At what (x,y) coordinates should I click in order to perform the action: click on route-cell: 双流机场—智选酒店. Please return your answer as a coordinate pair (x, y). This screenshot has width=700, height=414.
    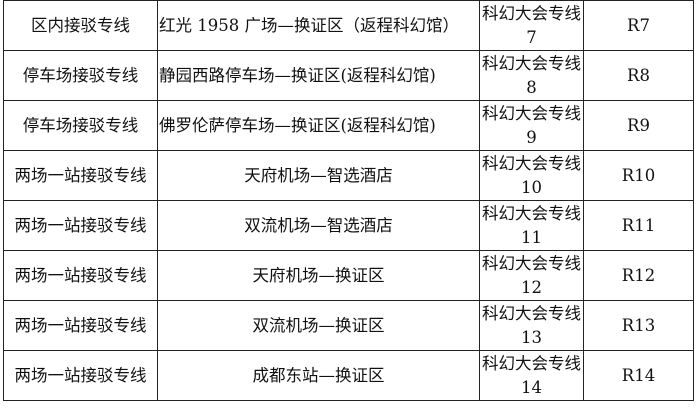
    Looking at the image, I should click on (318, 225).